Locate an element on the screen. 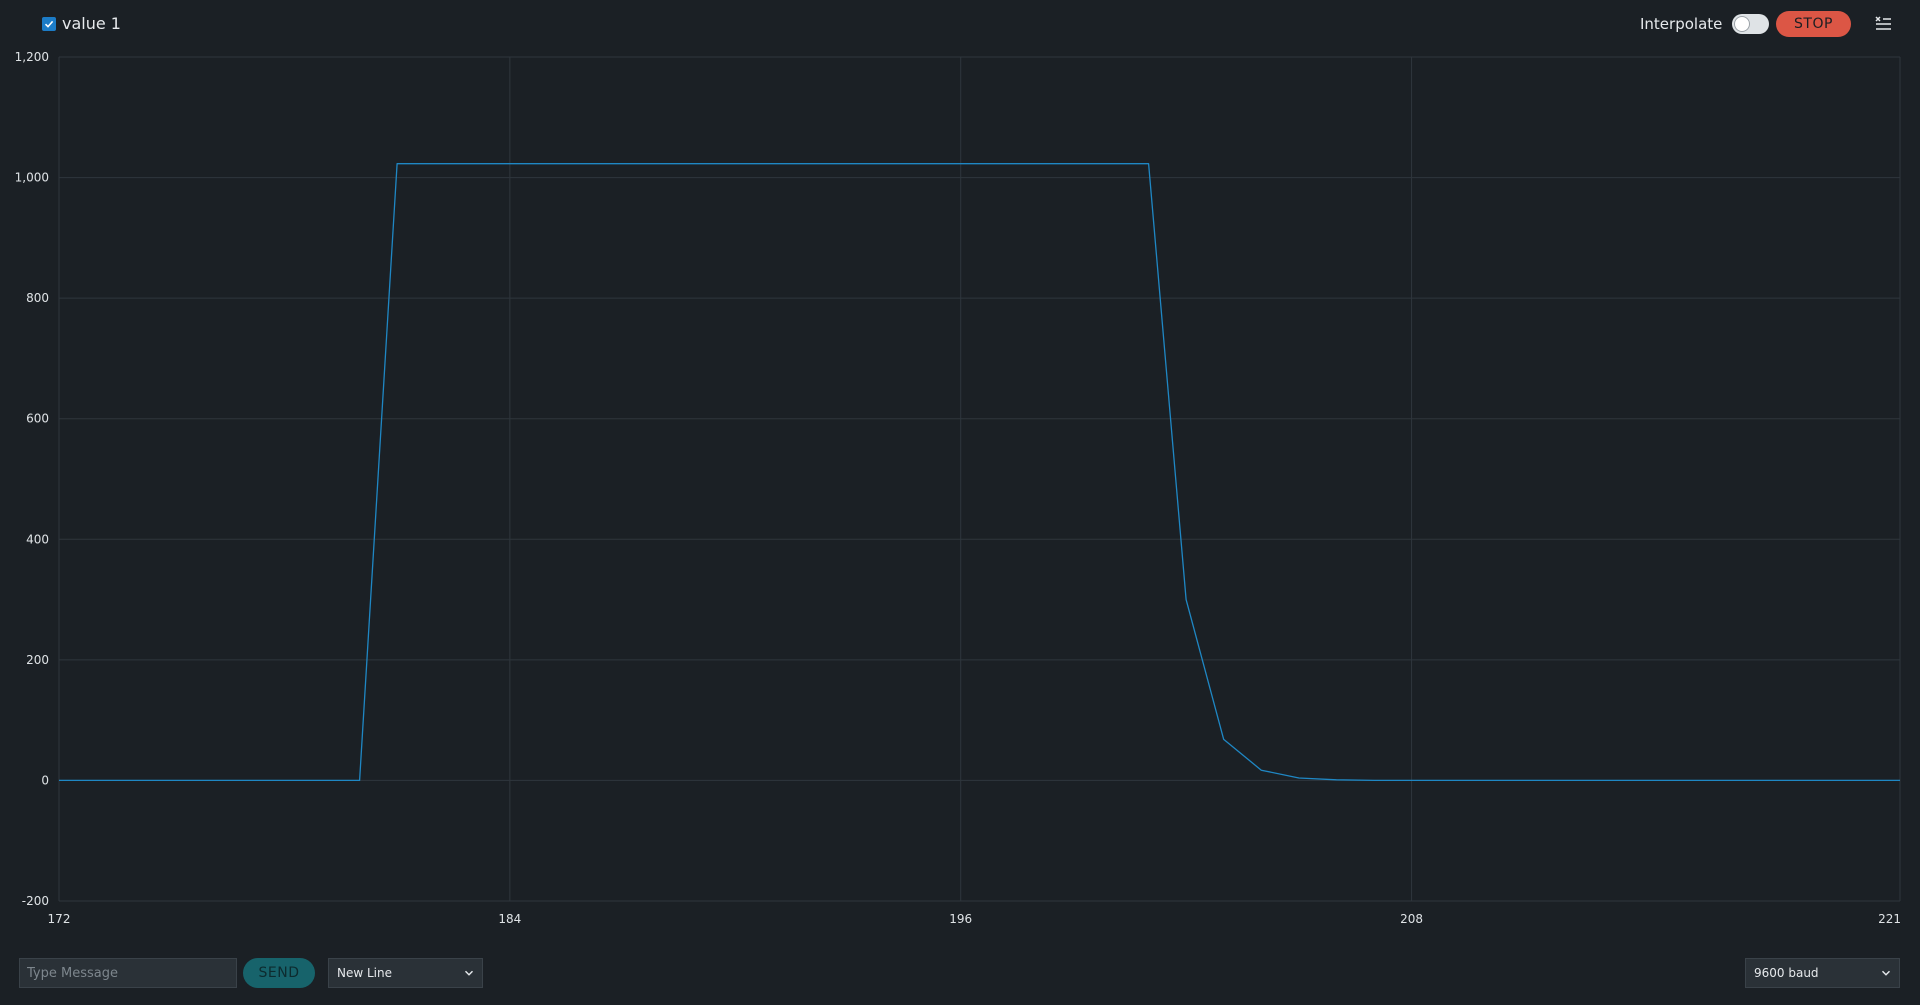 Image resolution: width=1920 pixels, height=1005 pixels. baud-rate-value: 9600 baud is located at coordinates (1786, 973).